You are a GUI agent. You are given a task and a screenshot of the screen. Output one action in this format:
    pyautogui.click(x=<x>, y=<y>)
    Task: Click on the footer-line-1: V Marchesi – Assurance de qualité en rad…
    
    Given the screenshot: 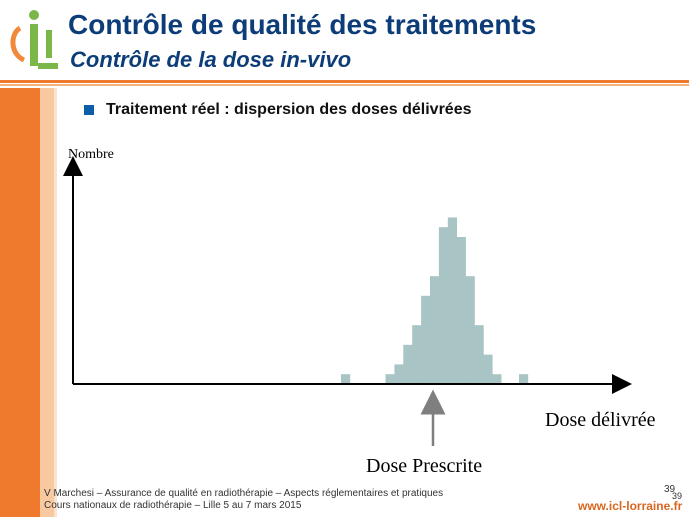 What is the action you would take?
    pyautogui.click(x=244, y=493)
    